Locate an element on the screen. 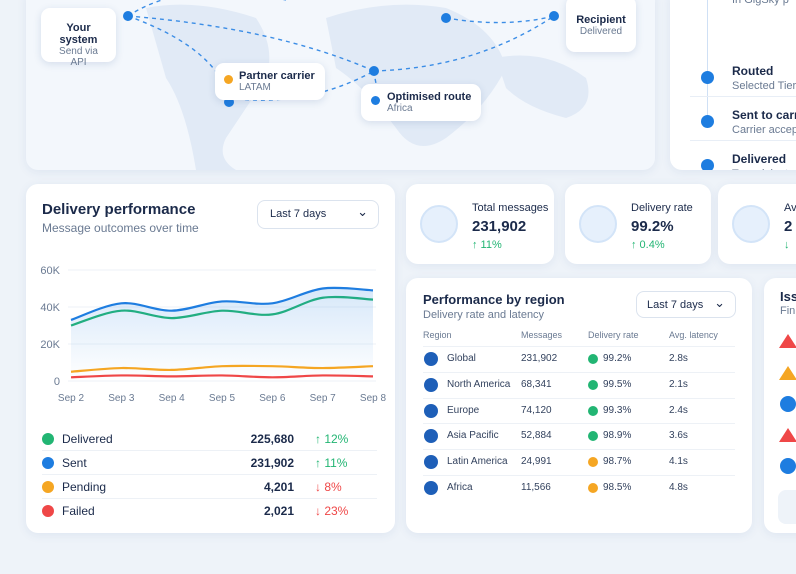 Image resolution: width=796 pixels, height=574 pixels. kpi-value: 2 is located at coordinates (788, 226).